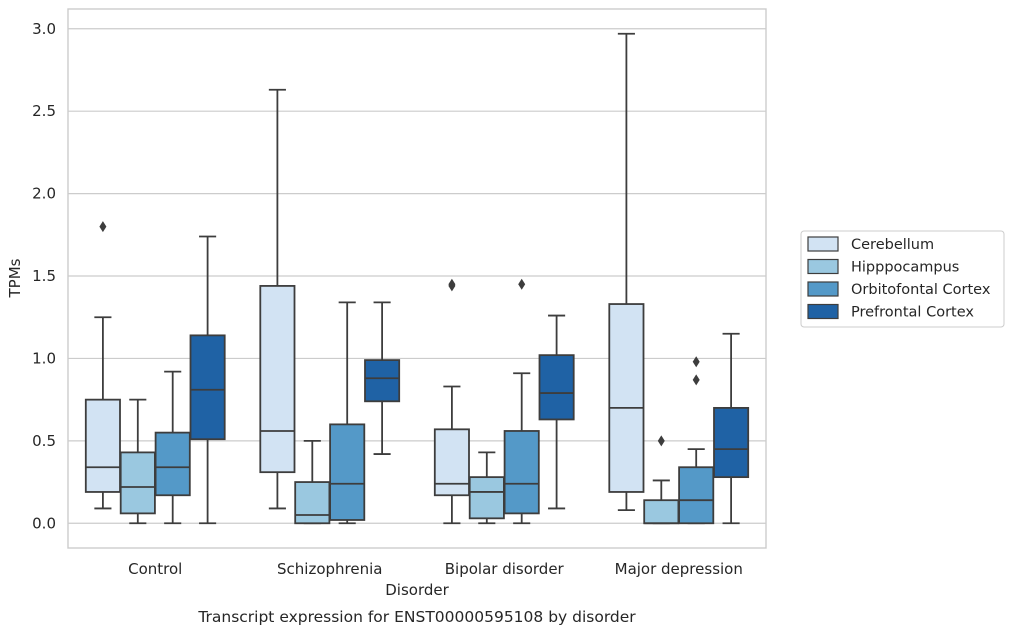 This screenshot has height=634, width=1014. I want to click on legend-label: Orbitofontal Cortex, so click(921, 290).